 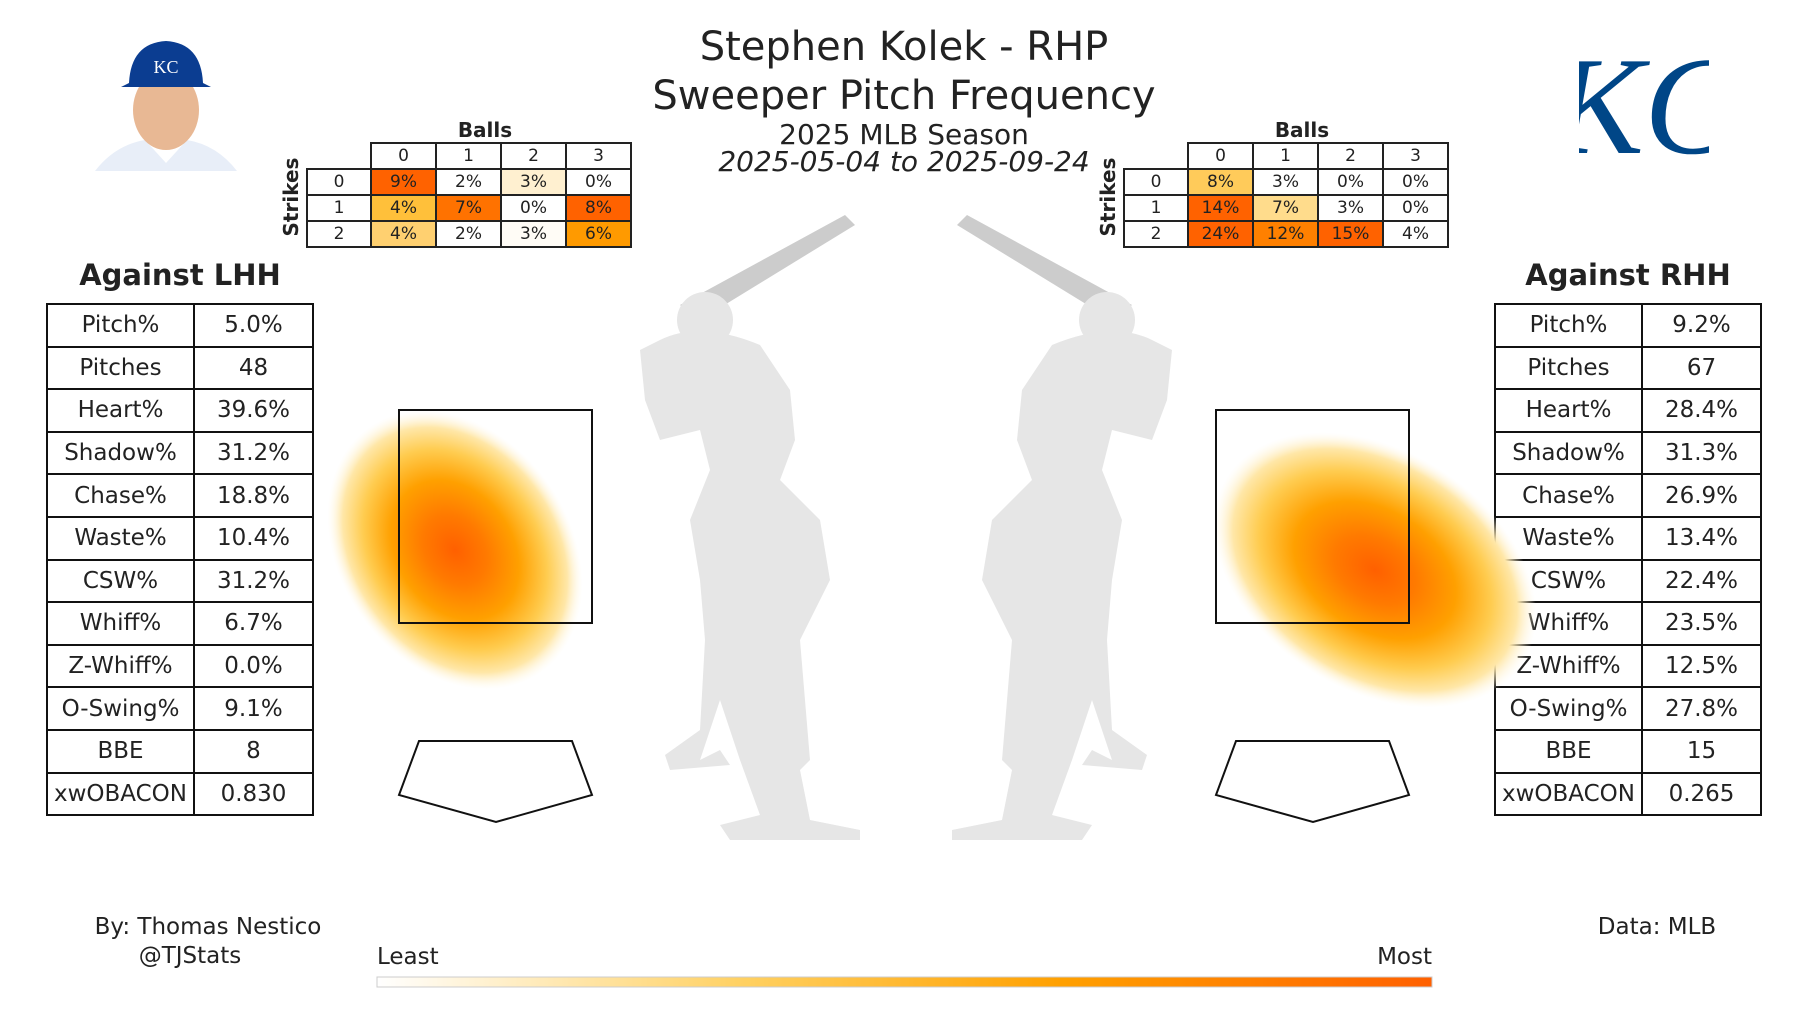 I want to click on stat-value: 26.9%, so click(x=1701, y=495).